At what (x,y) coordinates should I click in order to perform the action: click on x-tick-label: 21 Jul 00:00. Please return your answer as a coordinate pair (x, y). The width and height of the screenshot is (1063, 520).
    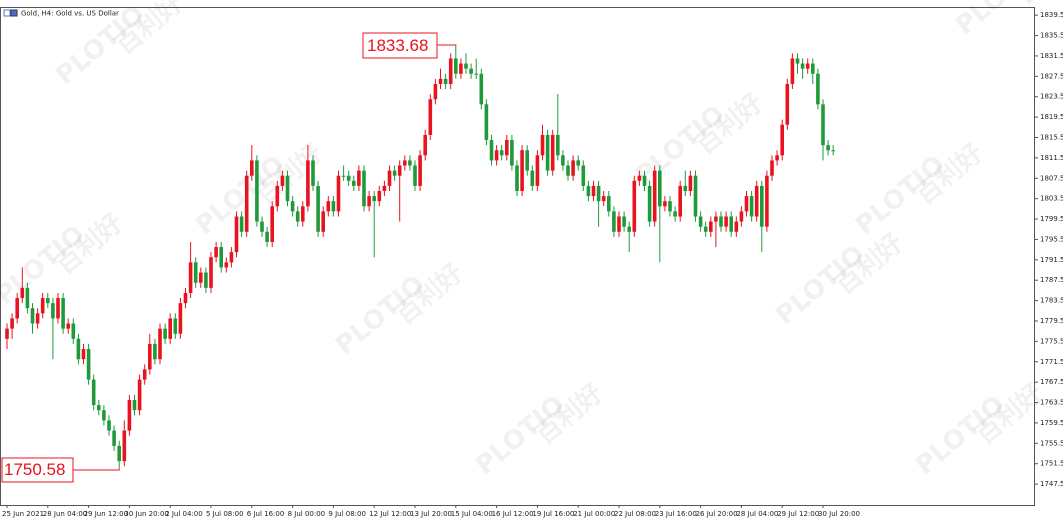
    Looking at the image, I should click on (594, 514).